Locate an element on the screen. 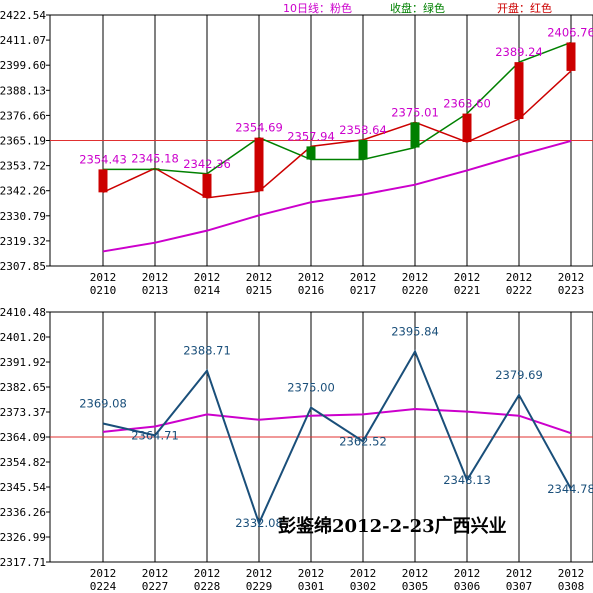  bottom-y-tick-label: 2382.65 is located at coordinates (23, 387).